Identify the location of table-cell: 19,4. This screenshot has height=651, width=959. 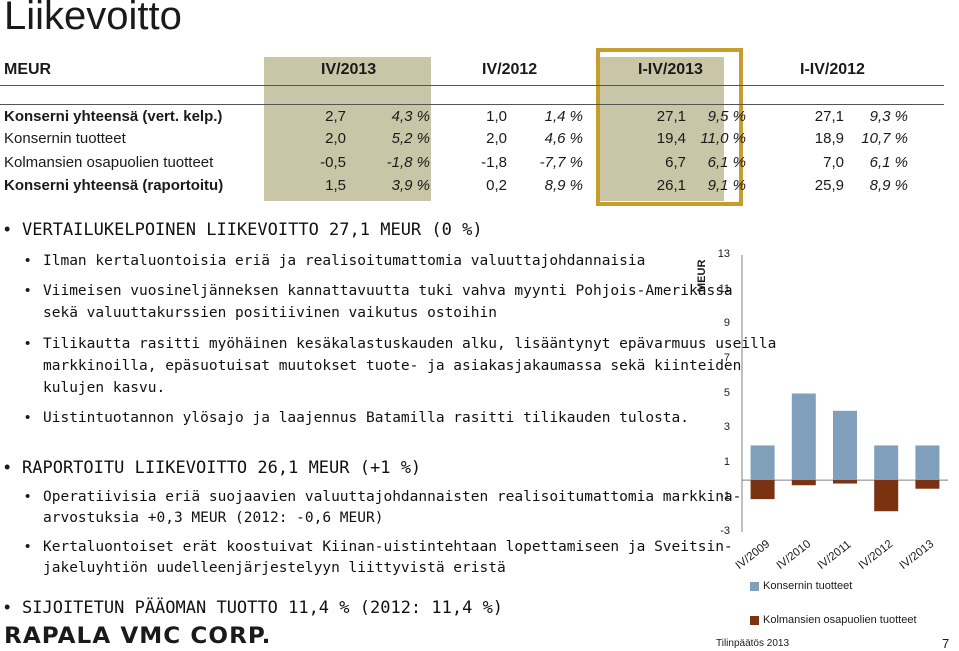
(671, 138).